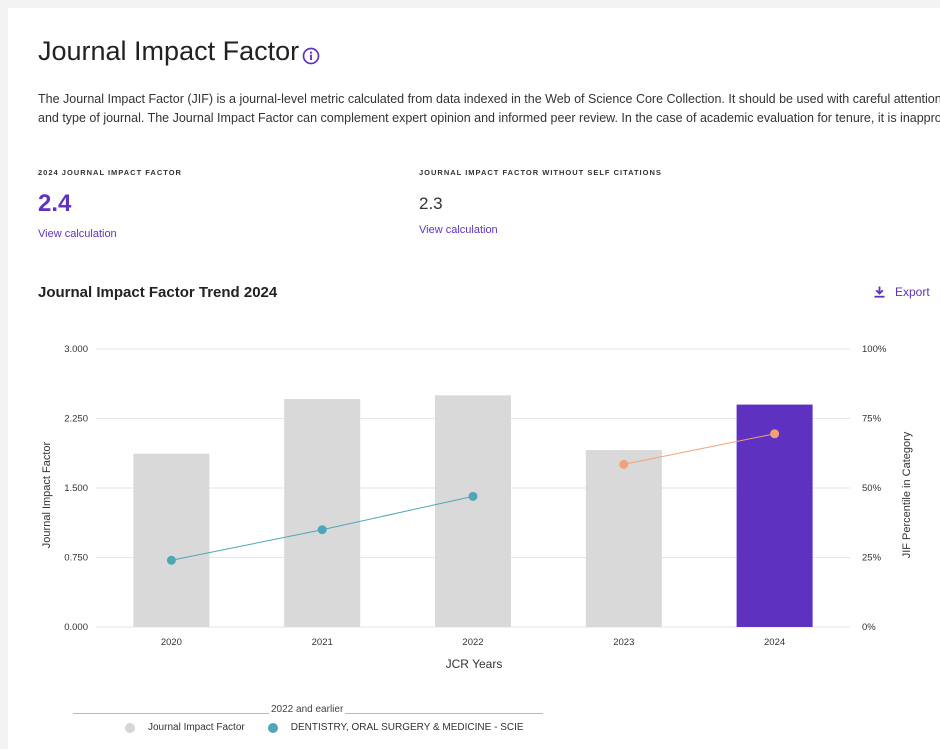 The image size is (940, 749). What do you see at coordinates (171, 642) in the screenshot?
I see `x-tick-label: 2020` at bounding box center [171, 642].